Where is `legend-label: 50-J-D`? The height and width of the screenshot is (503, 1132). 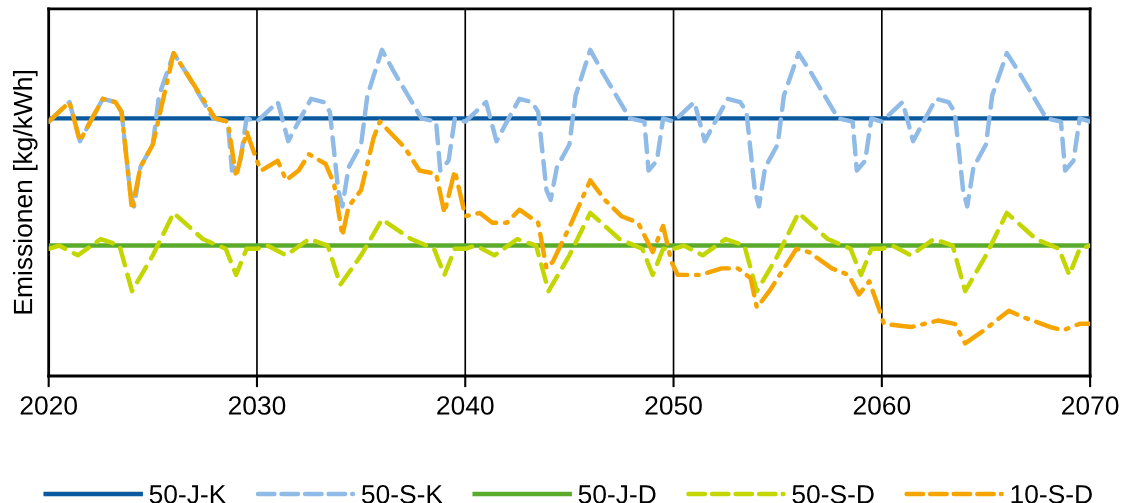 legend-label: 50-J-D is located at coordinates (617, 493).